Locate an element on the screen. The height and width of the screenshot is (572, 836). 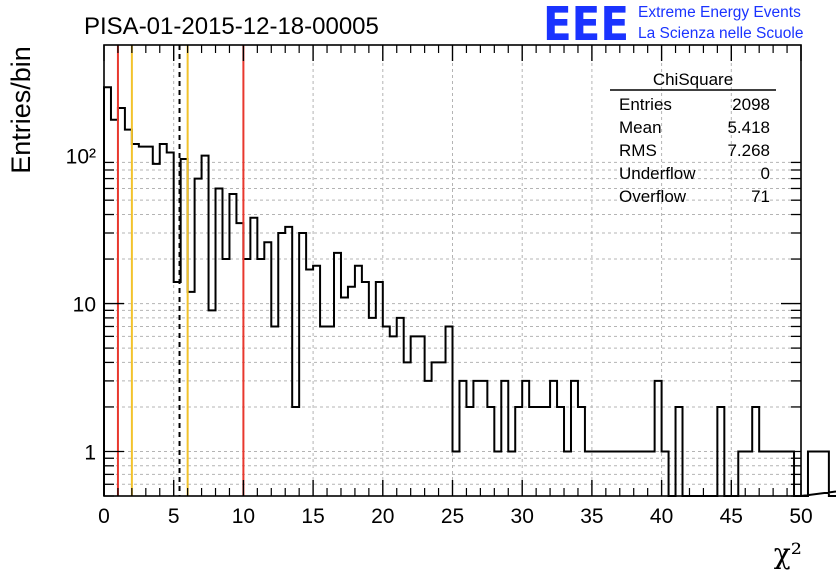
x-tick-label: 35 is located at coordinates (591, 516).